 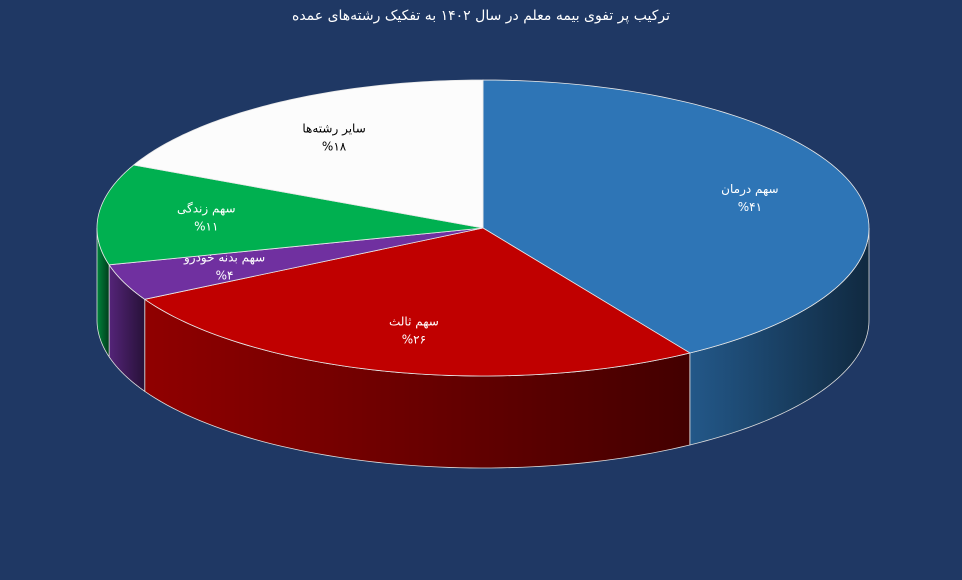 I want to click on slice-label: سهم زندگی, so click(x=206, y=208).